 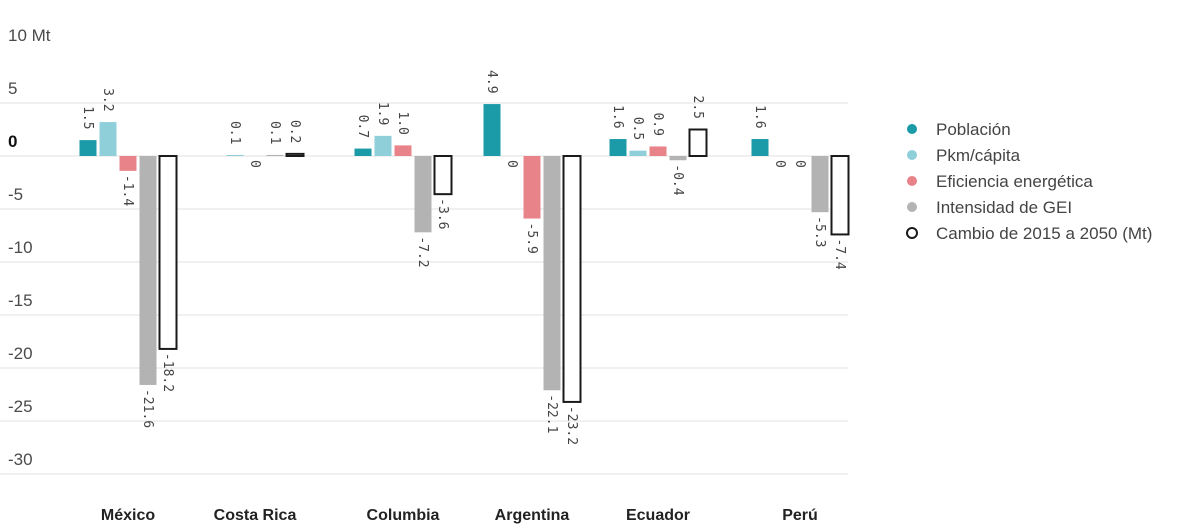 I want to click on data-label: -3.6, so click(x=442, y=213).